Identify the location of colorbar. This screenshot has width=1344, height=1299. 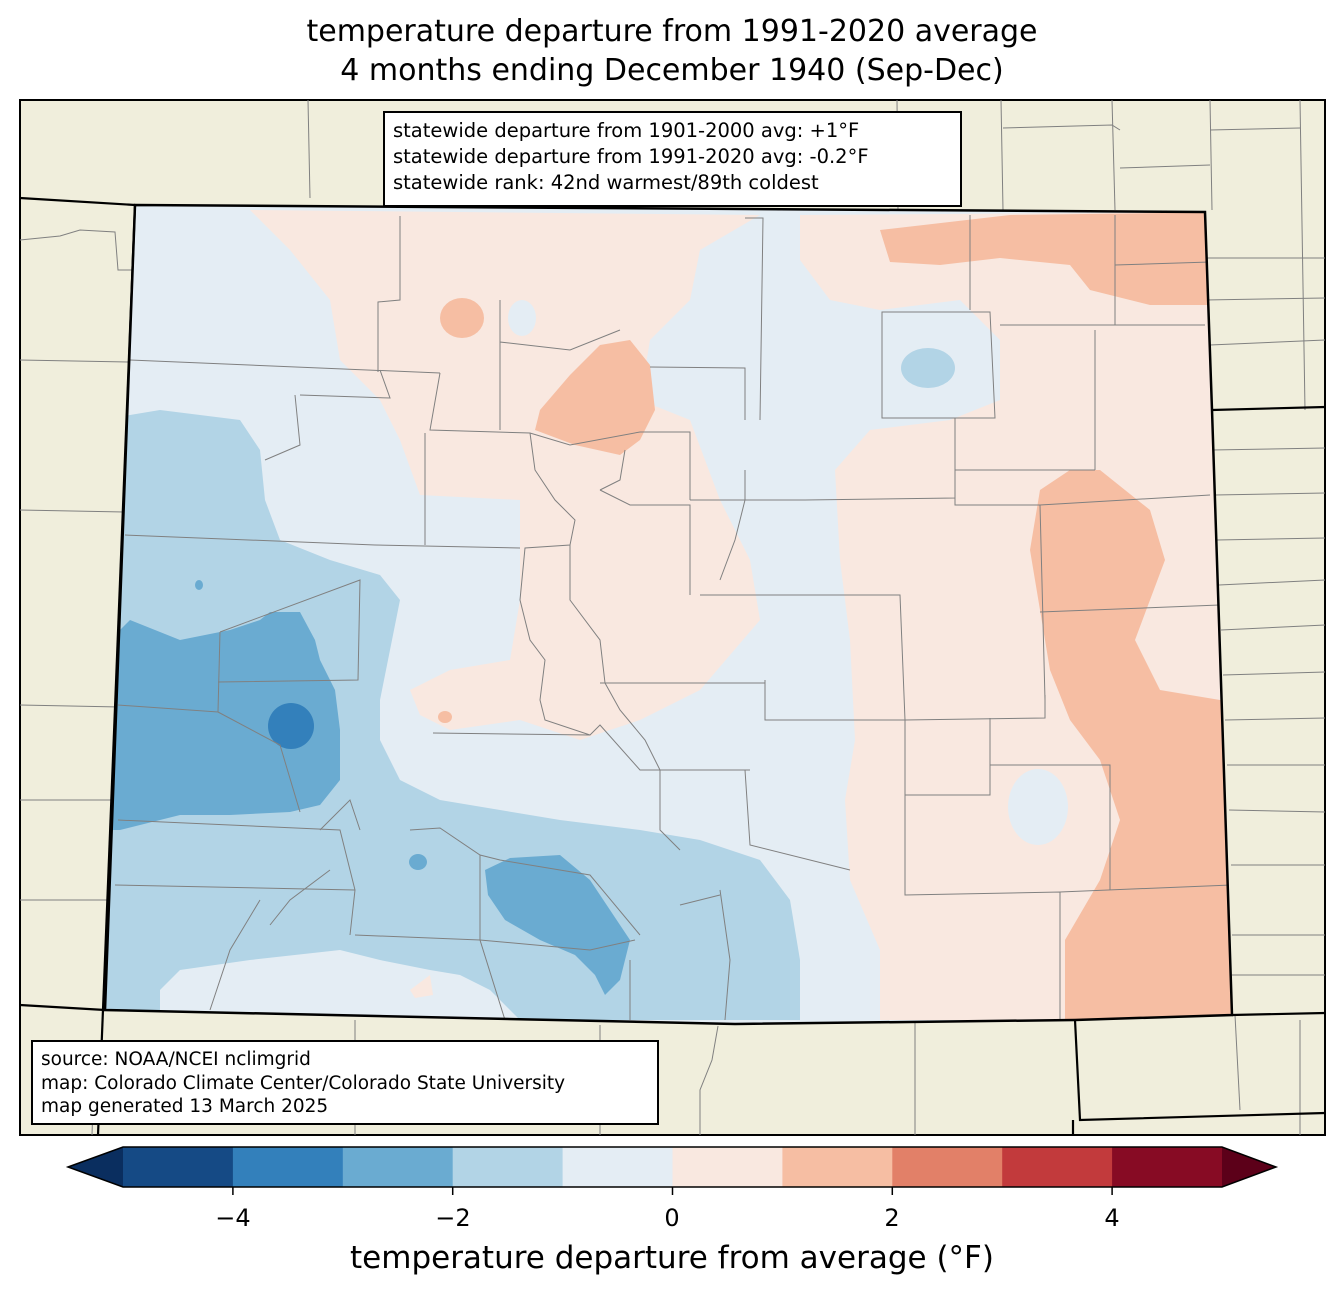
(672, 1170).